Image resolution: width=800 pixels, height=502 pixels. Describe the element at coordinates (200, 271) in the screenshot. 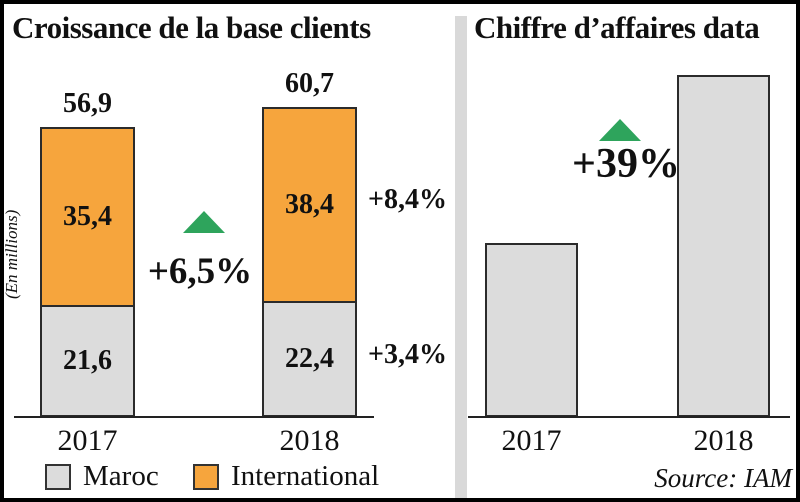

I see `total-growth-label: +6,5%` at that location.